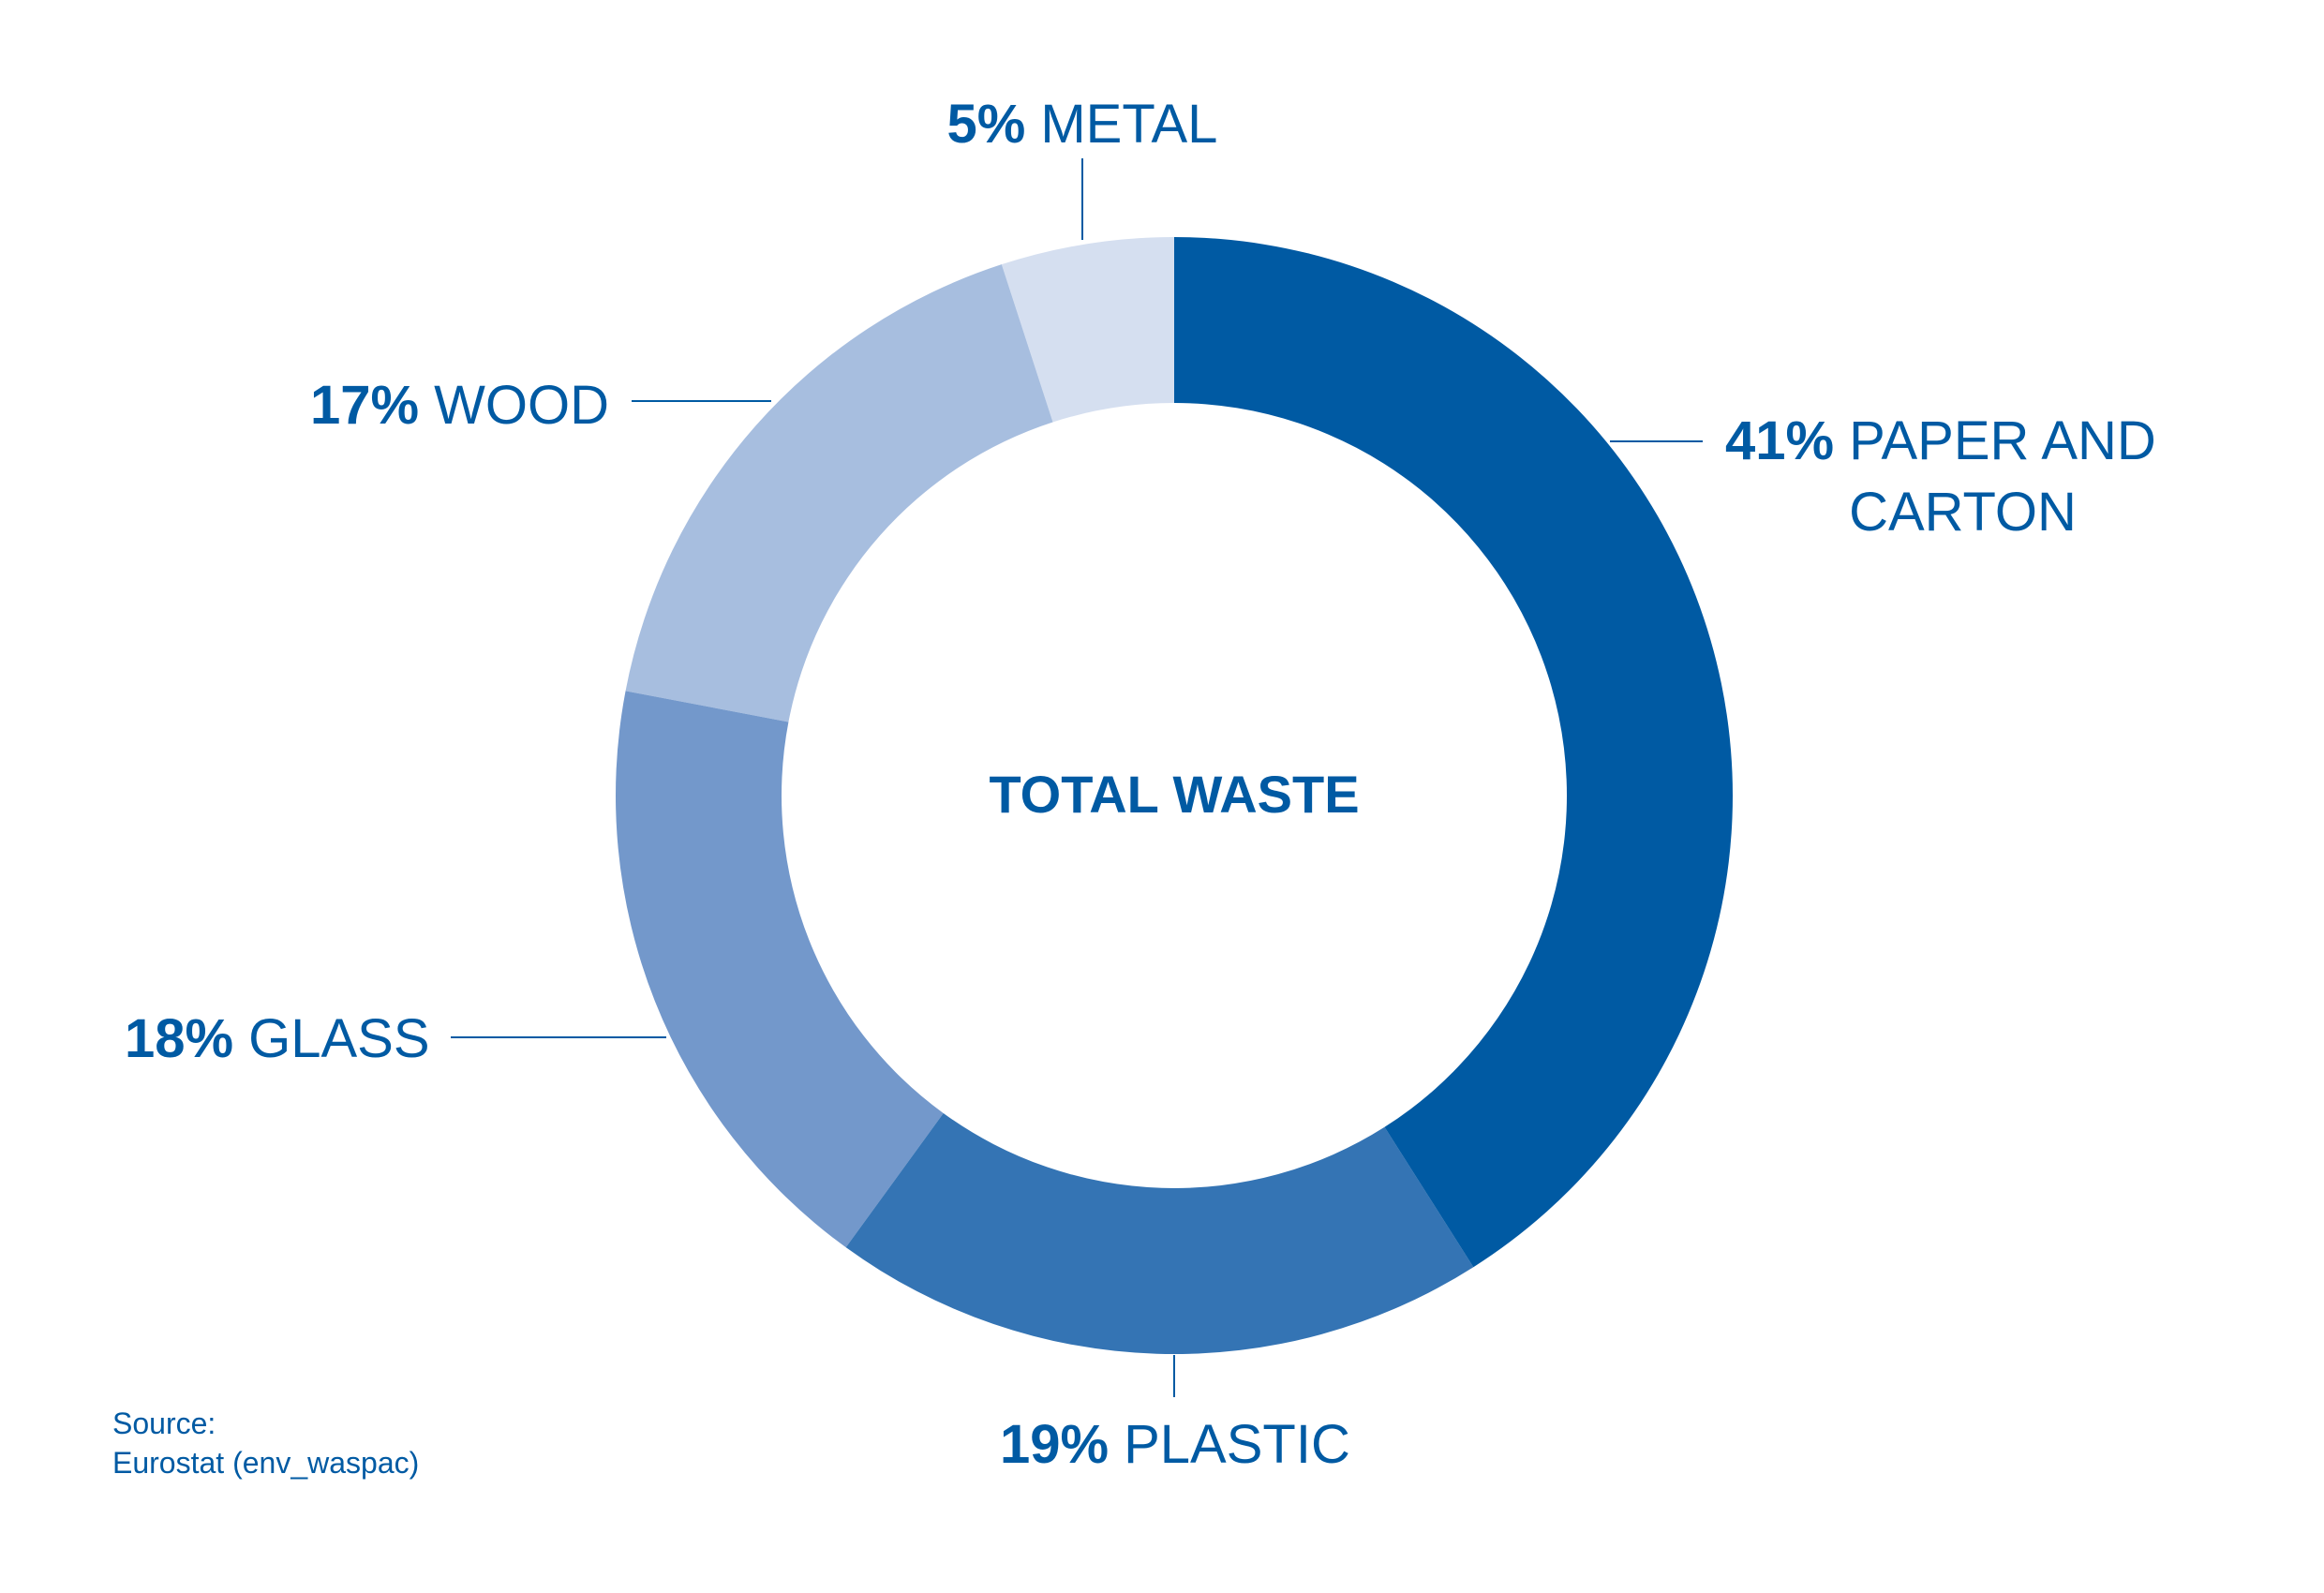  Describe the element at coordinates (2003, 476) in the screenshot. I see `category-label: PAPER AND CARTON` at that location.